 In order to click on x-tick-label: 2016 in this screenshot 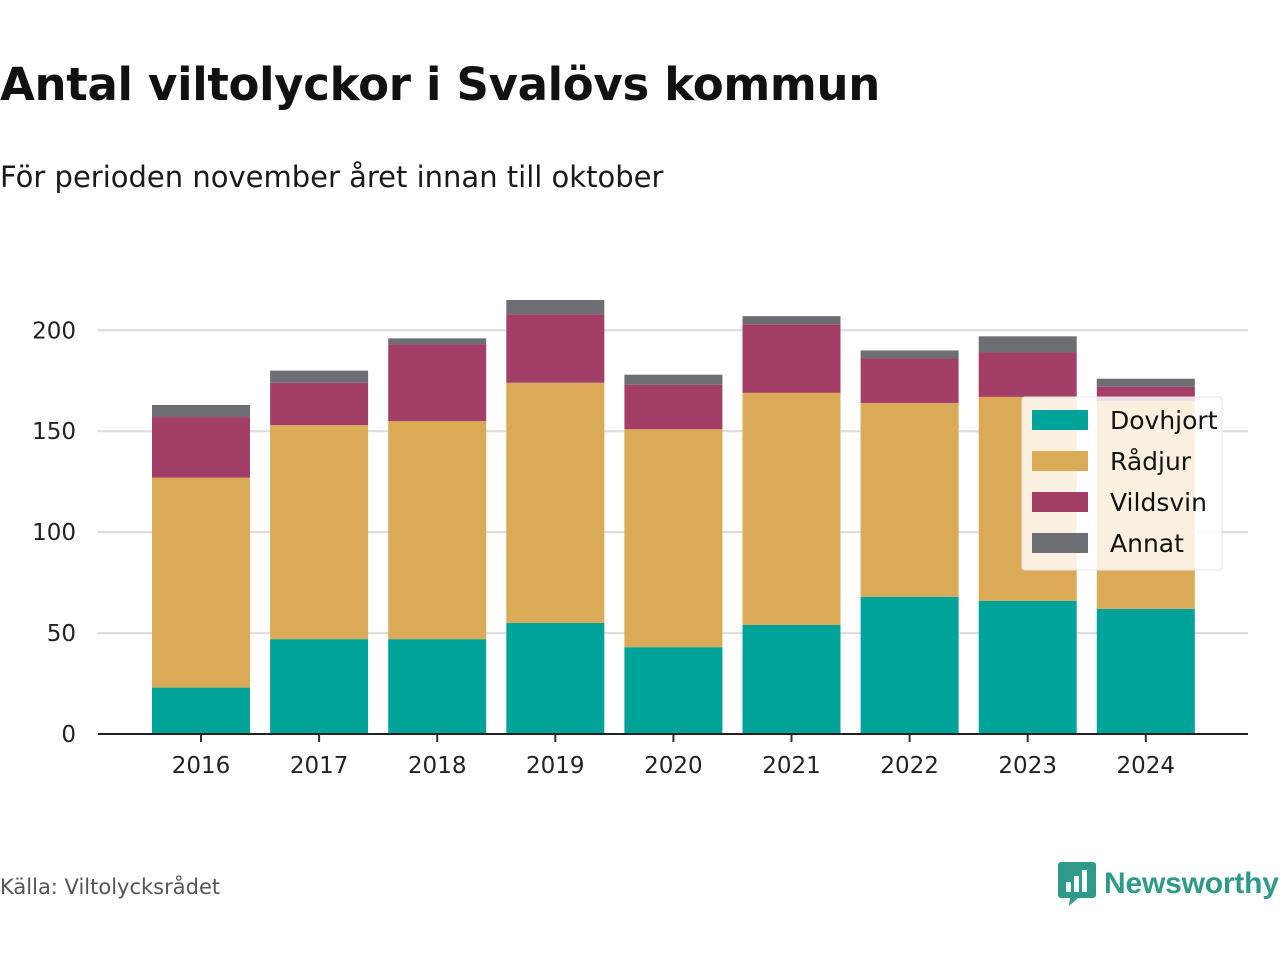, I will do `click(201, 766)`.